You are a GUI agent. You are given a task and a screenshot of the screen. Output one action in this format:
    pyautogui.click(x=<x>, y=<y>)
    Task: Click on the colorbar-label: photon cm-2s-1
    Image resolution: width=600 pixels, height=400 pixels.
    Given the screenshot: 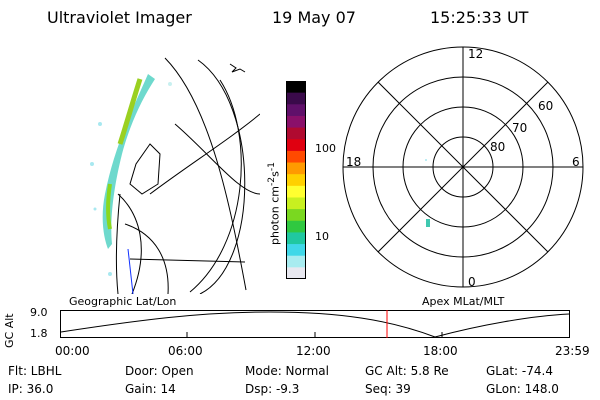 What is the action you would take?
    pyautogui.click(x=274, y=203)
    